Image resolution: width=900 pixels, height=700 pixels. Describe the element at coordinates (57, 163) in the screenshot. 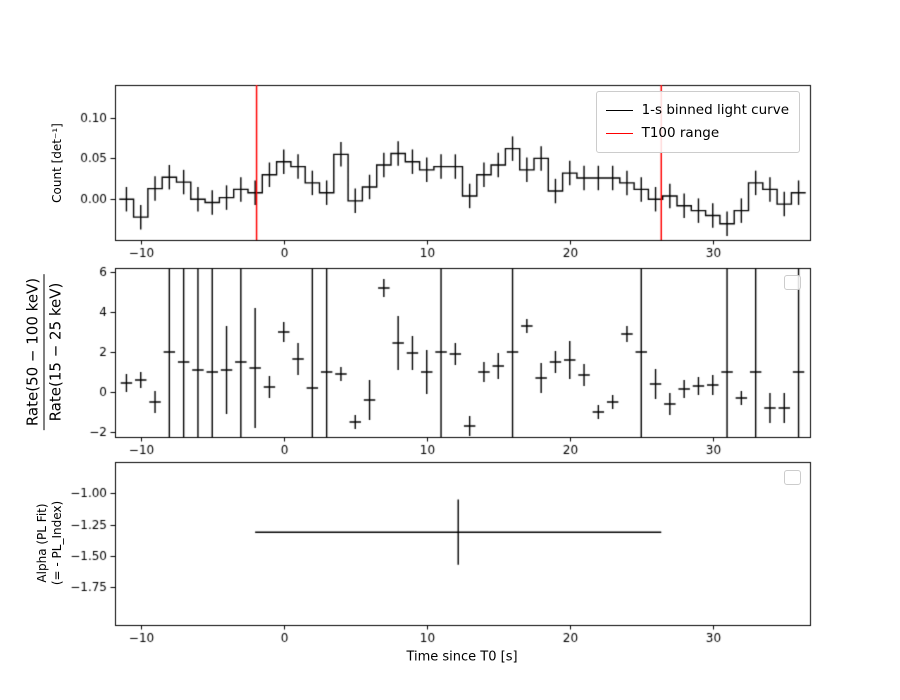

I see `ylabel-count: Count [det⁻¹]` at that location.